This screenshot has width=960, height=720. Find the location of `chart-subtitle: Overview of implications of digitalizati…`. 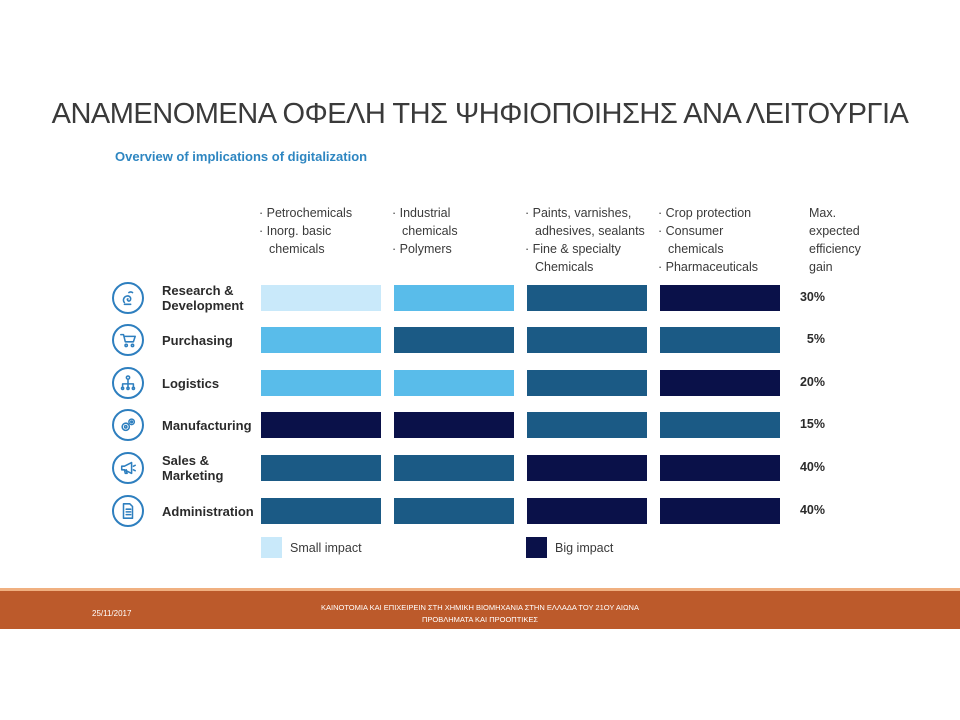

chart-subtitle: Overview of implications of digitalizati… is located at coordinates (241, 156).